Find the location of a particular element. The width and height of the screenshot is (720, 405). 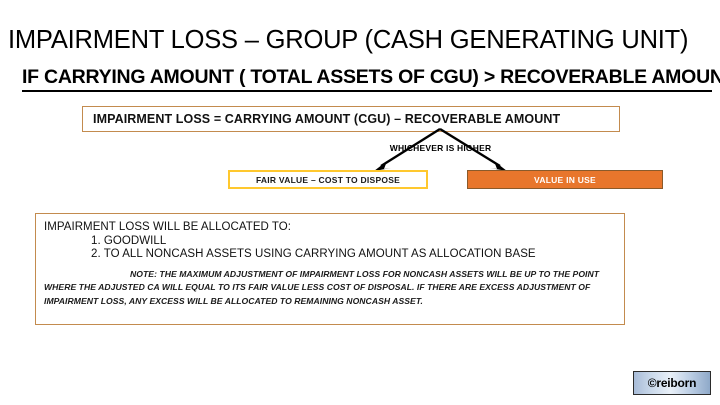

watermark-badge: ©reiborn is located at coordinates (672, 383).